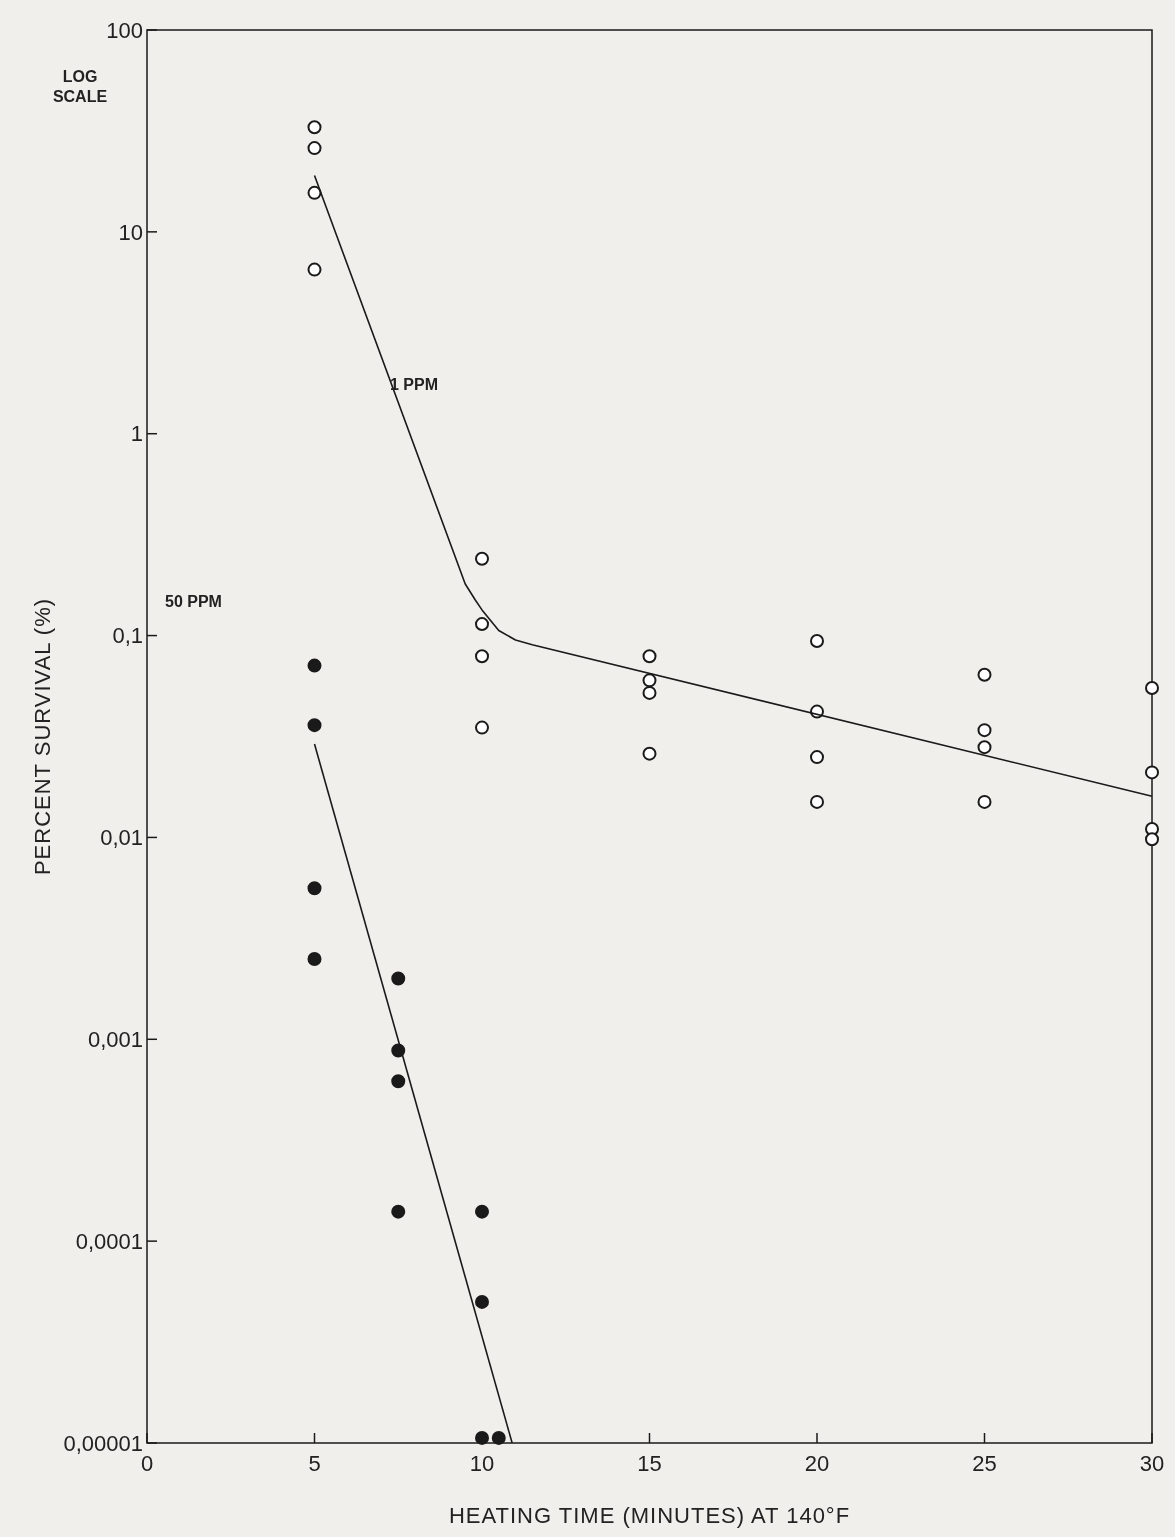 The width and height of the screenshot is (1175, 1537). I want to click on y-tick-label: 0,0001, so click(109, 1241).